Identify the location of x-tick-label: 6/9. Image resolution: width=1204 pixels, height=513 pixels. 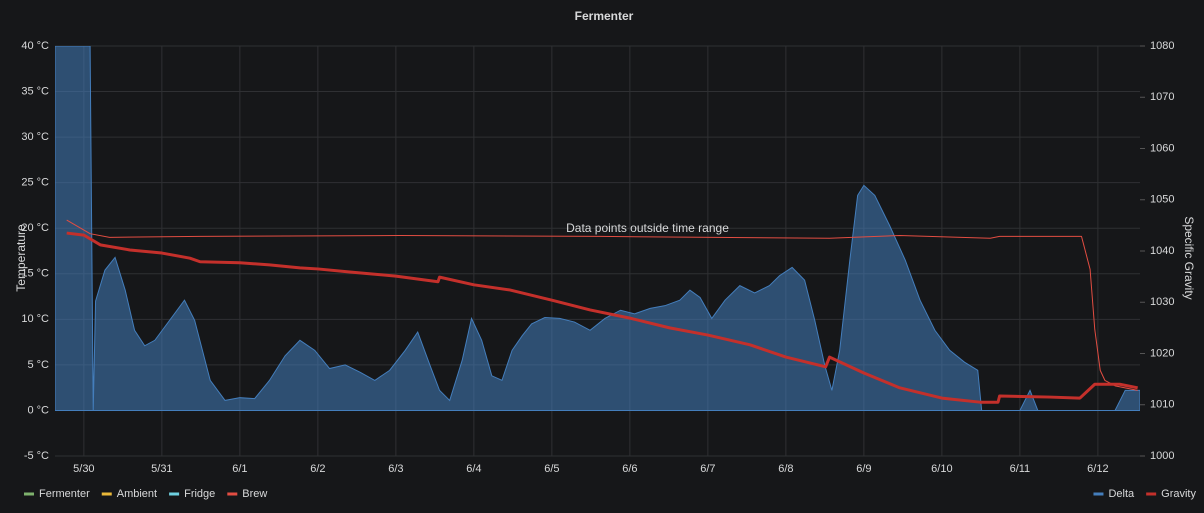
(863, 469).